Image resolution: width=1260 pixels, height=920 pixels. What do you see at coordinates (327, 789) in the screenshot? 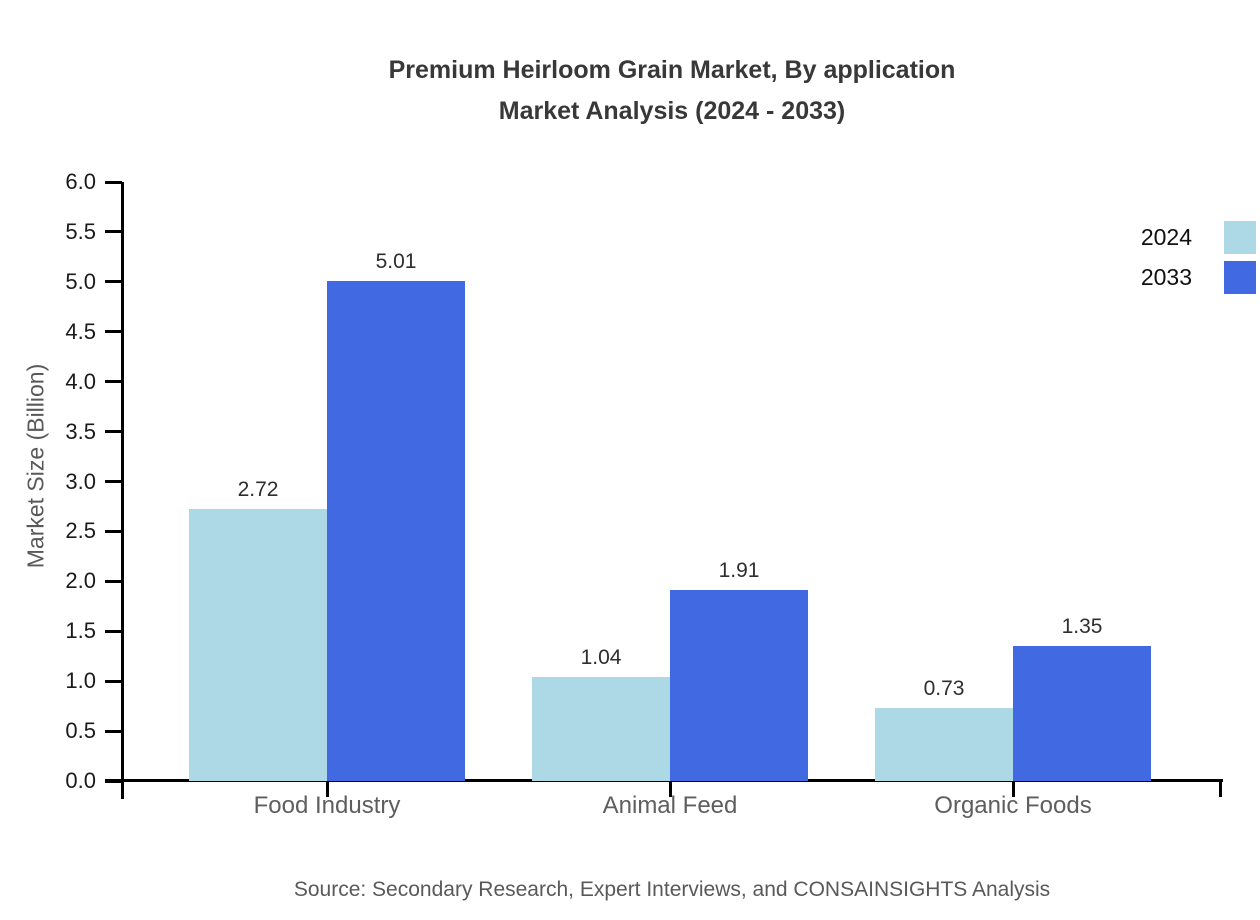
I see `x-tick-food-industry` at bounding box center [327, 789].